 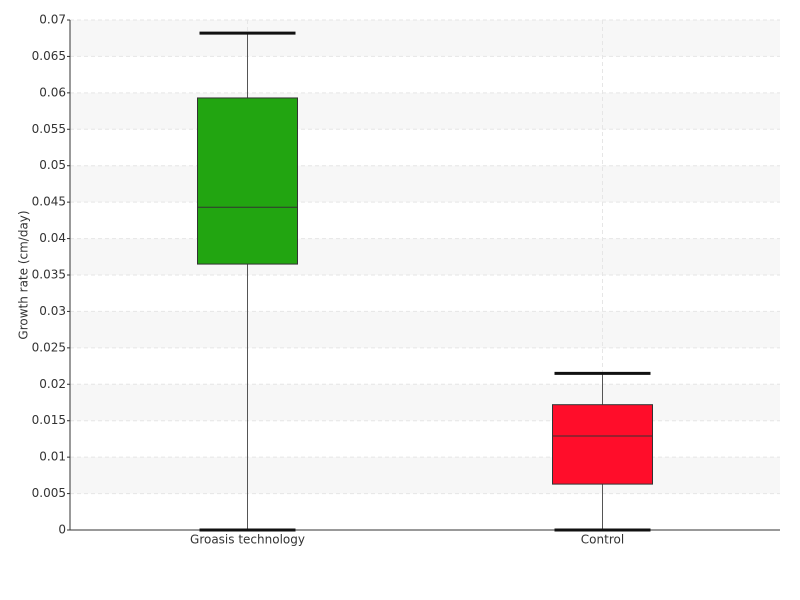 I want to click on y-tick-label: 0.055, so click(x=49, y=129).